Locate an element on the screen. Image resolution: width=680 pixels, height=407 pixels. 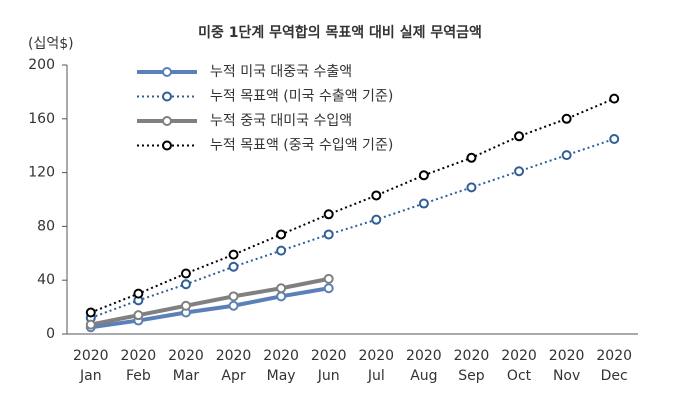
y-tick-label: 160 is located at coordinates (41, 119).